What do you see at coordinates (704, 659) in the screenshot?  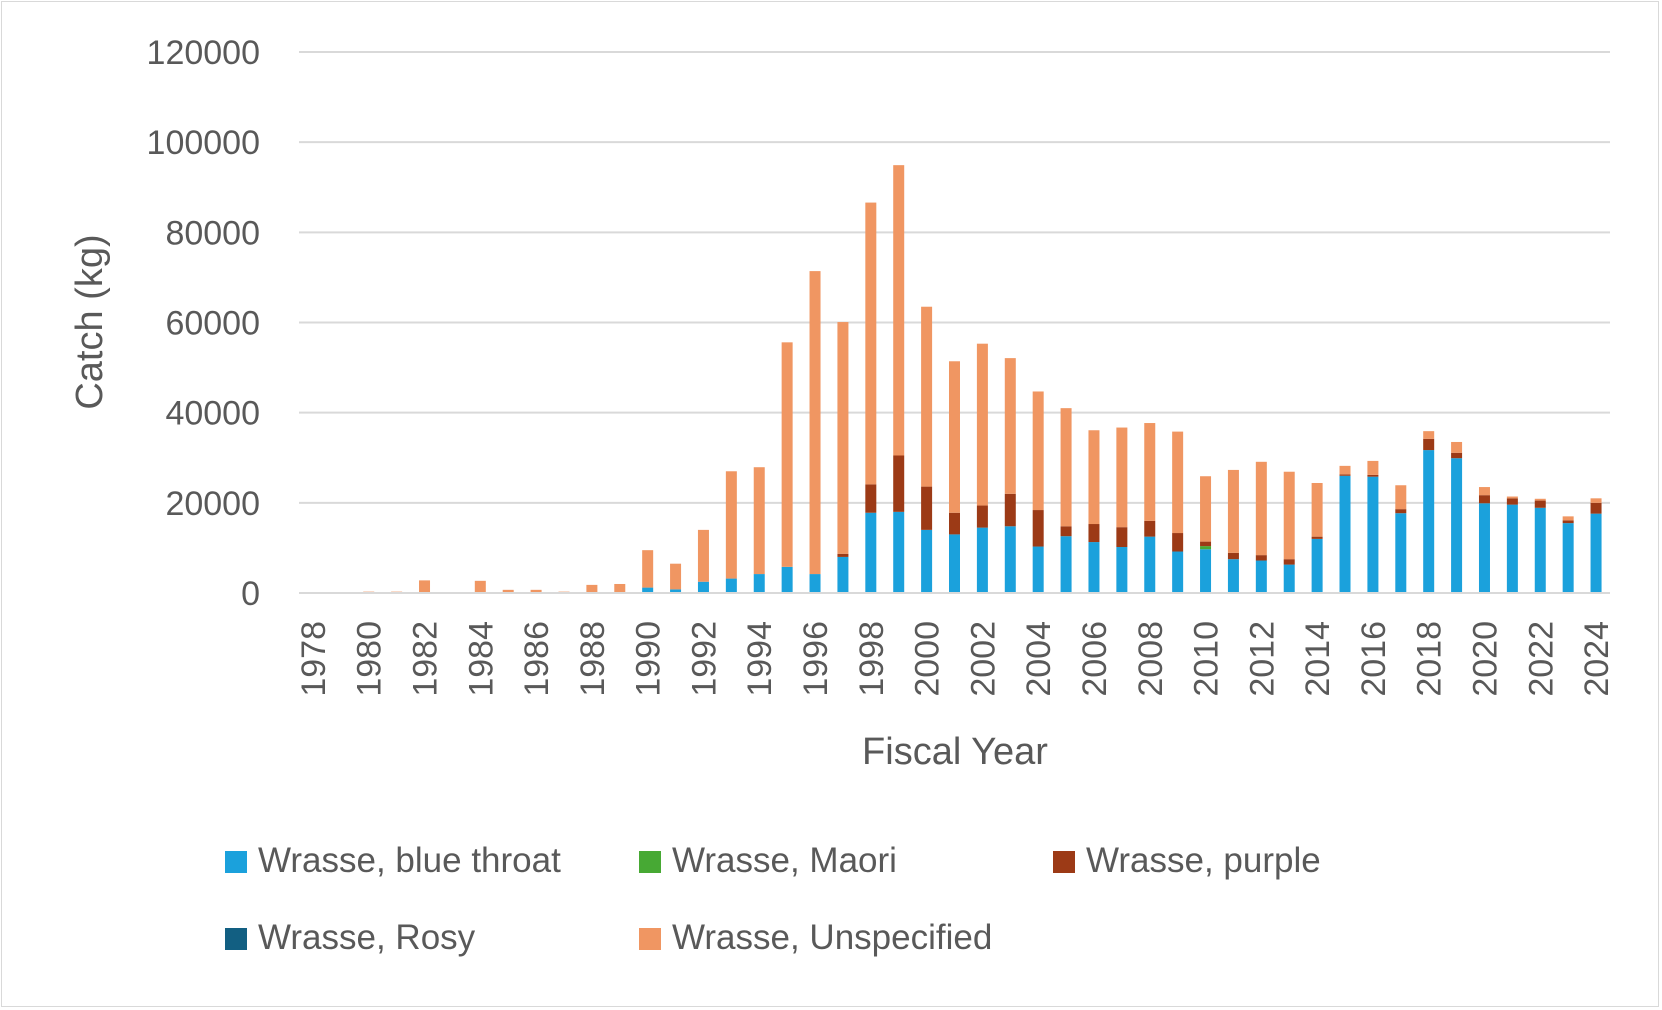 I see `x-tick-label: 1992` at bounding box center [704, 659].